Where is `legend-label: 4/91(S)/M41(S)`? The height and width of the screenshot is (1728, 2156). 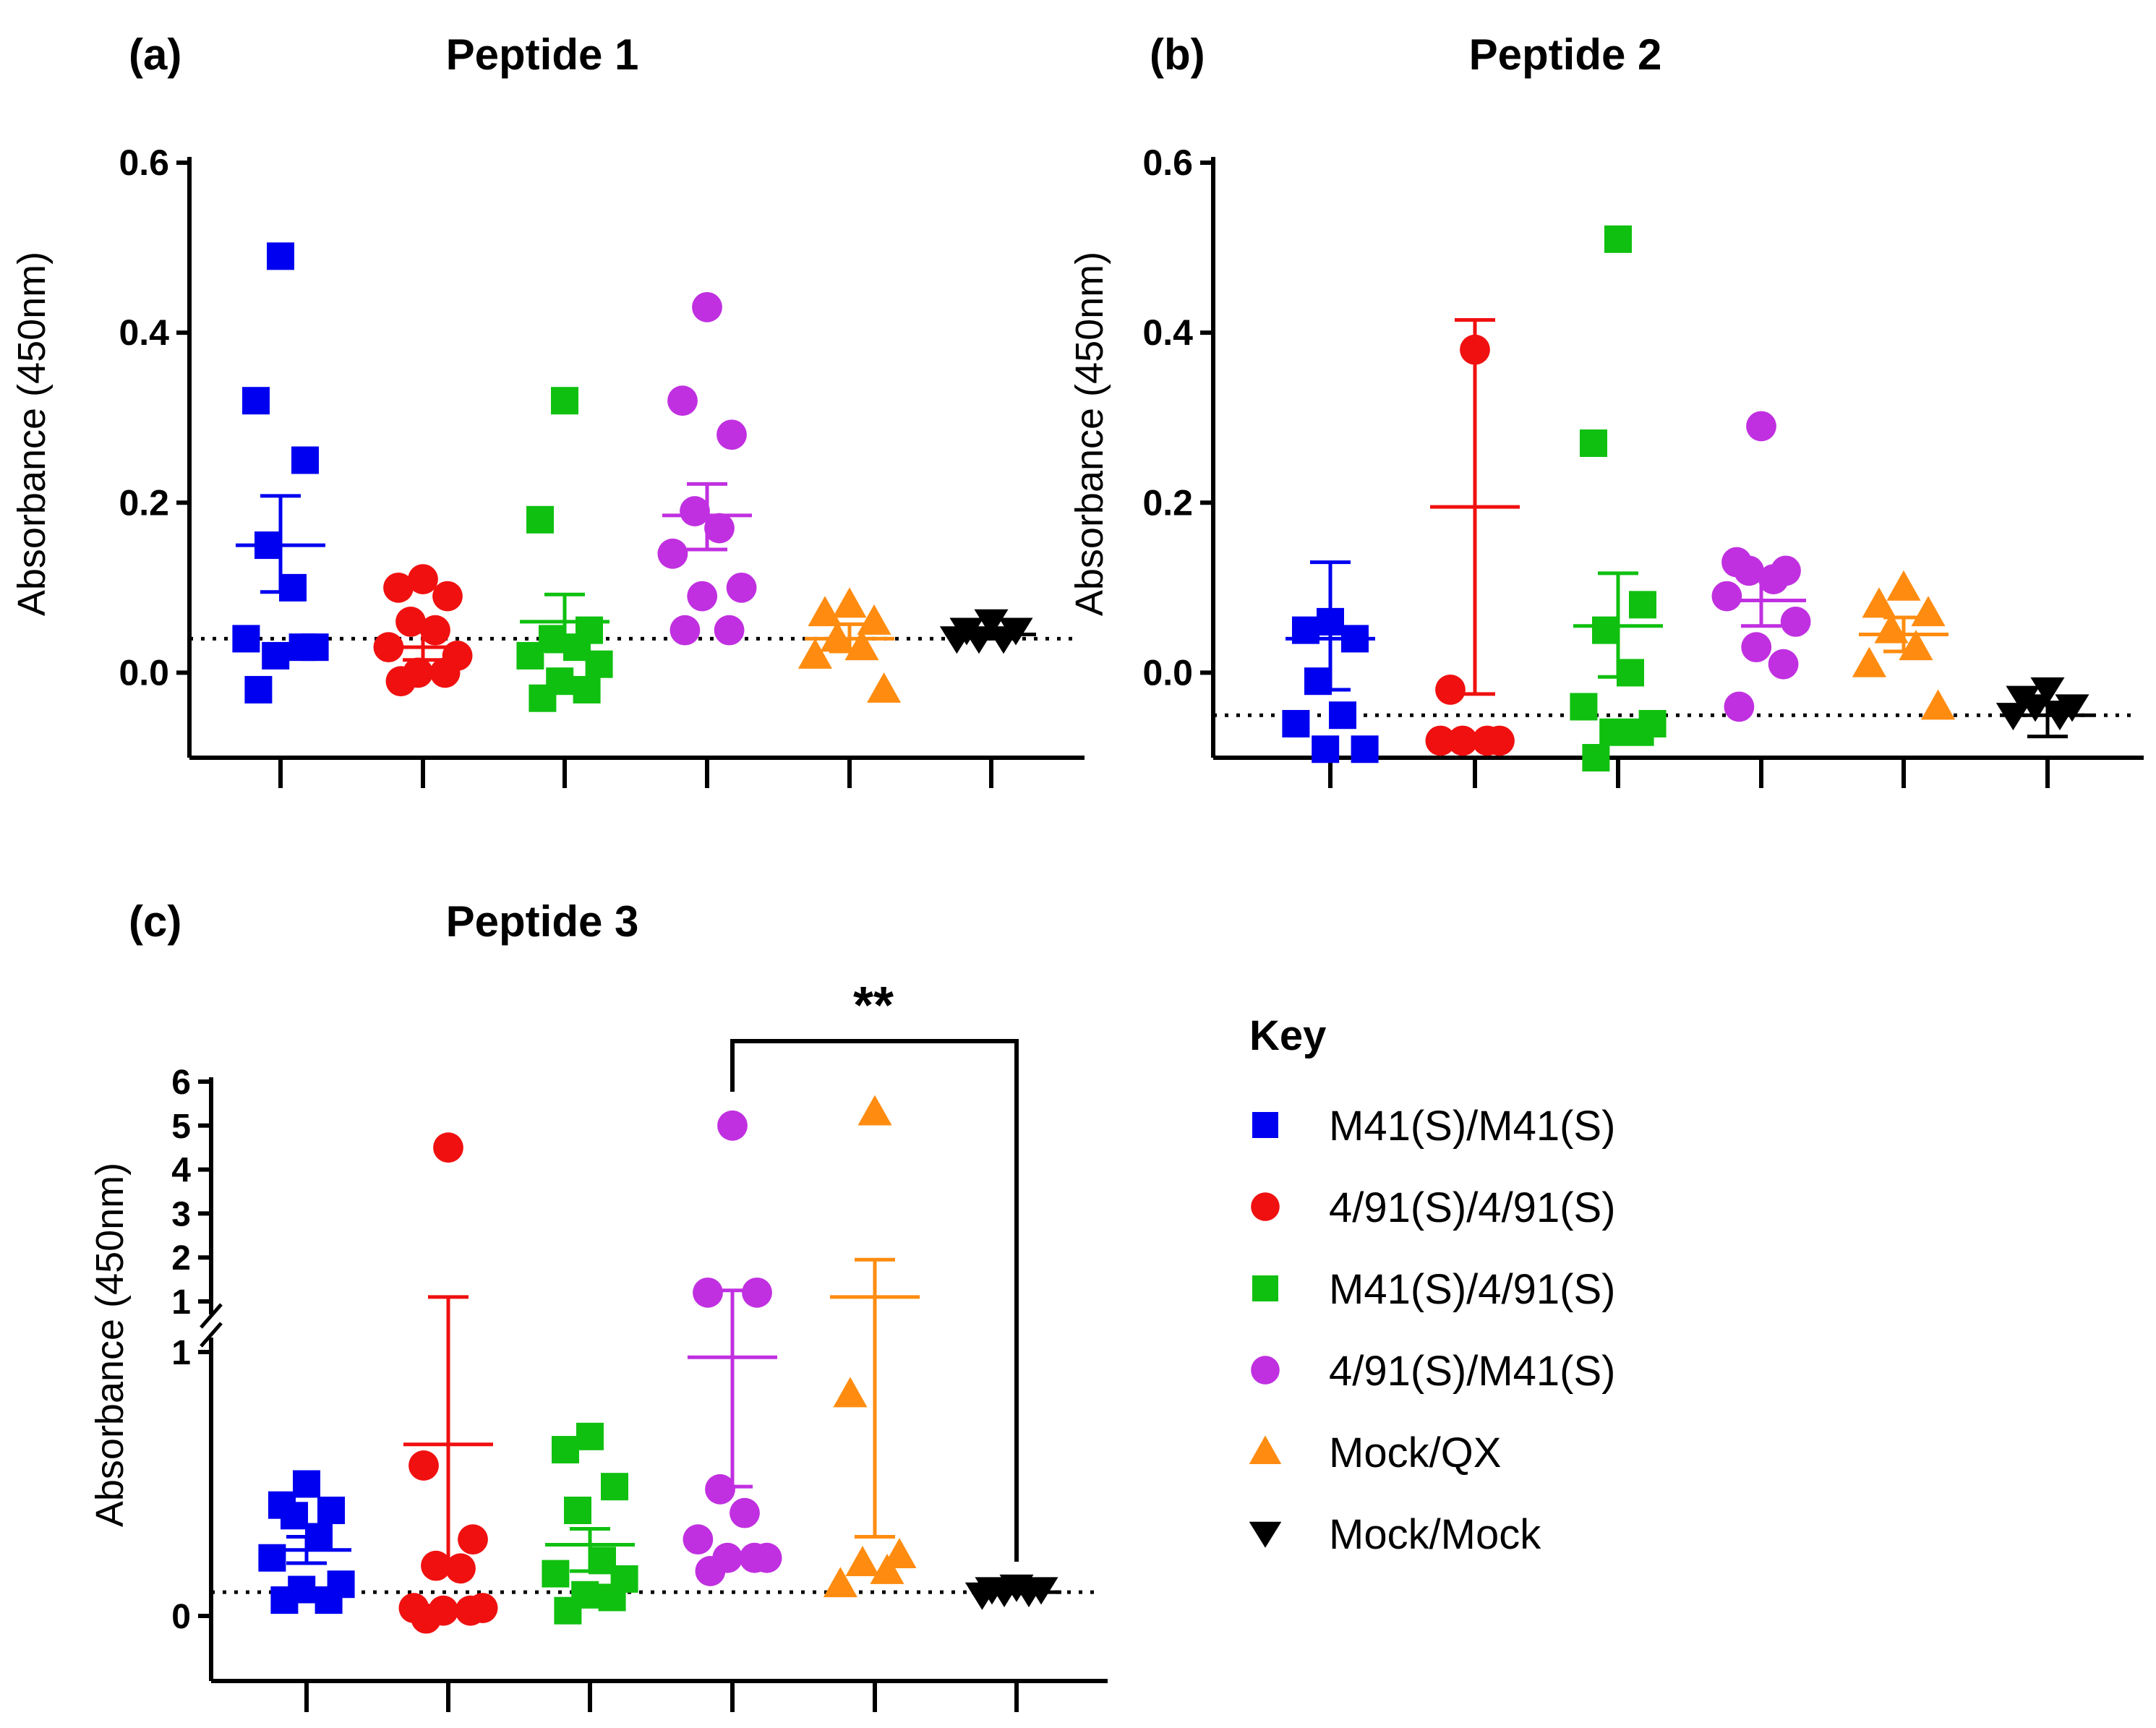
legend-label: 4/91(S)/M41(S) is located at coordinates (1472, 1371).